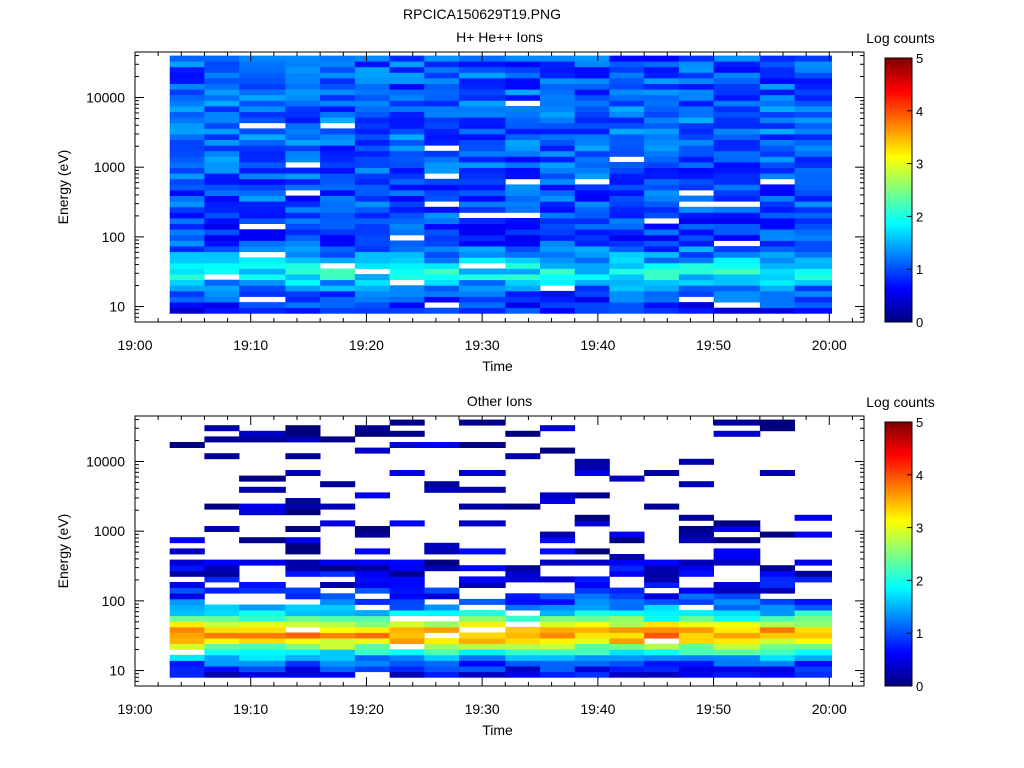 The height and width of the screenshot is (768, 1024). Describe the element at coordinates (919, 322) in the screenshot. I see `colorbar-tick-label: 0` at that location.